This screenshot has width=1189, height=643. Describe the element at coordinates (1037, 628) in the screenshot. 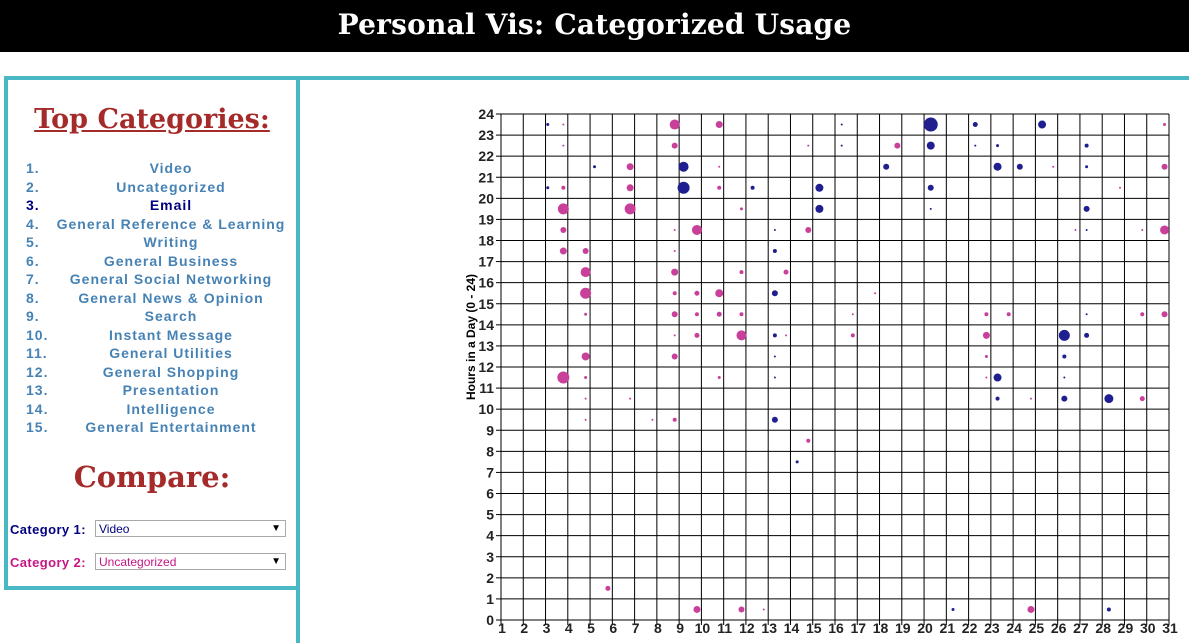

I see `x-tick-label: 25` at that location.